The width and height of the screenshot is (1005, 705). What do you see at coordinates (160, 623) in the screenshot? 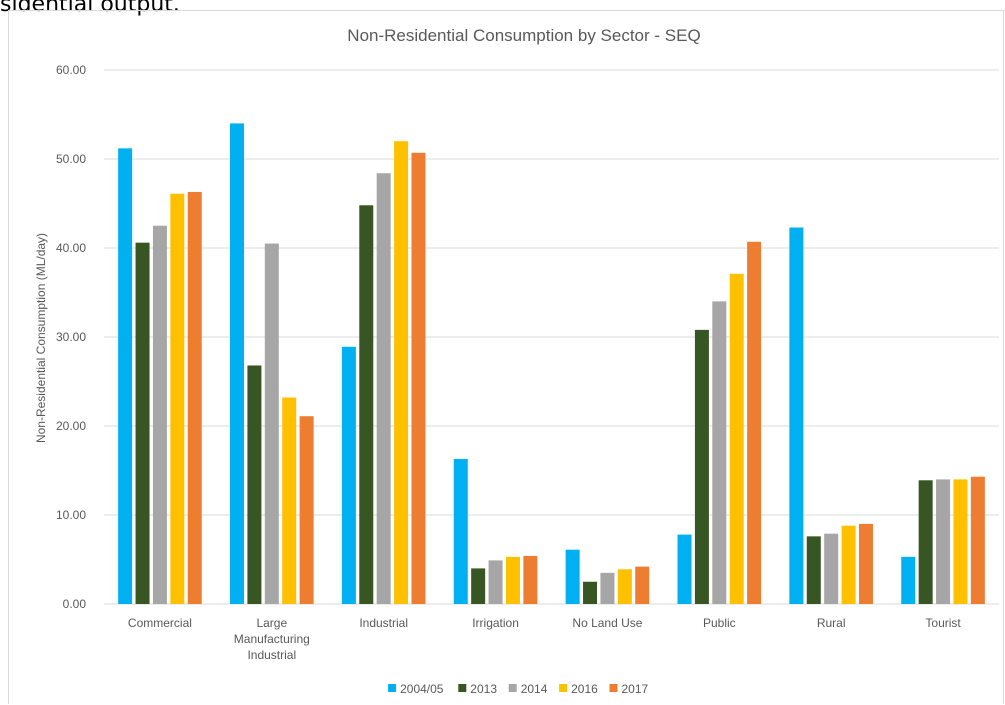
I see `x-tick-label: Commercial` at bounding box center [160, 623].